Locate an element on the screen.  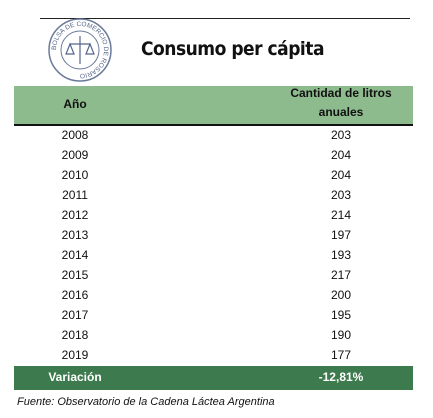
table-cell: 2019 is located at coordinates (75, 355).